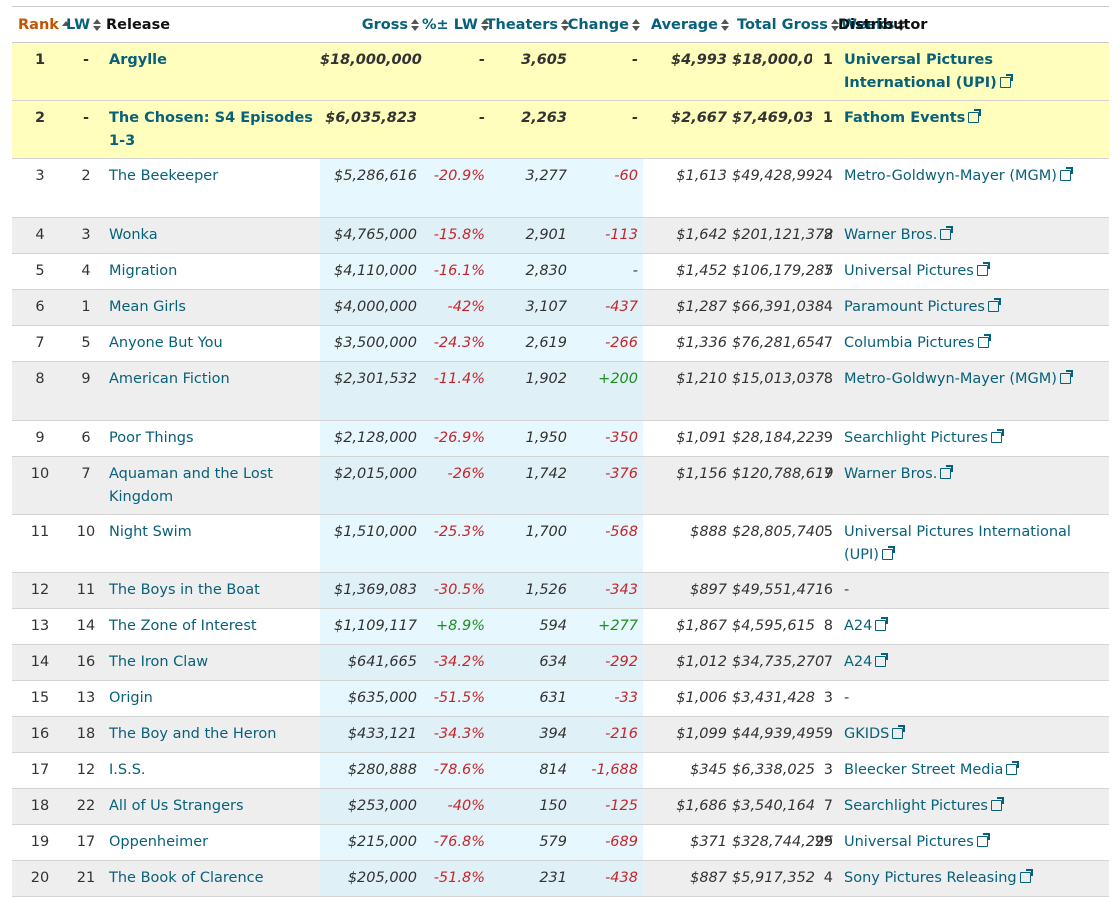  Describe the element at coordinates (176, 806) in the screenshot. I see `release-link: All of Us Strangers` at that location.